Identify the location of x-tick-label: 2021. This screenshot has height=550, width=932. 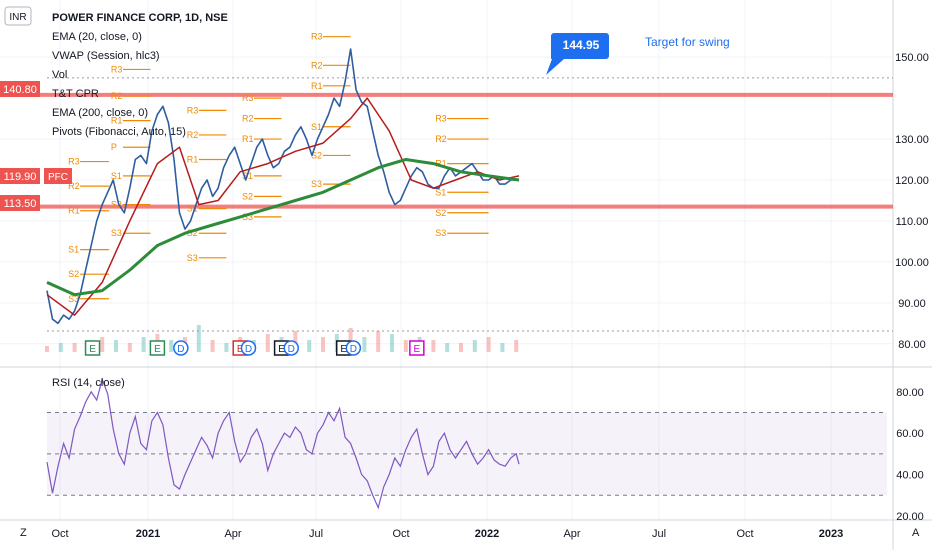
(148, 534).